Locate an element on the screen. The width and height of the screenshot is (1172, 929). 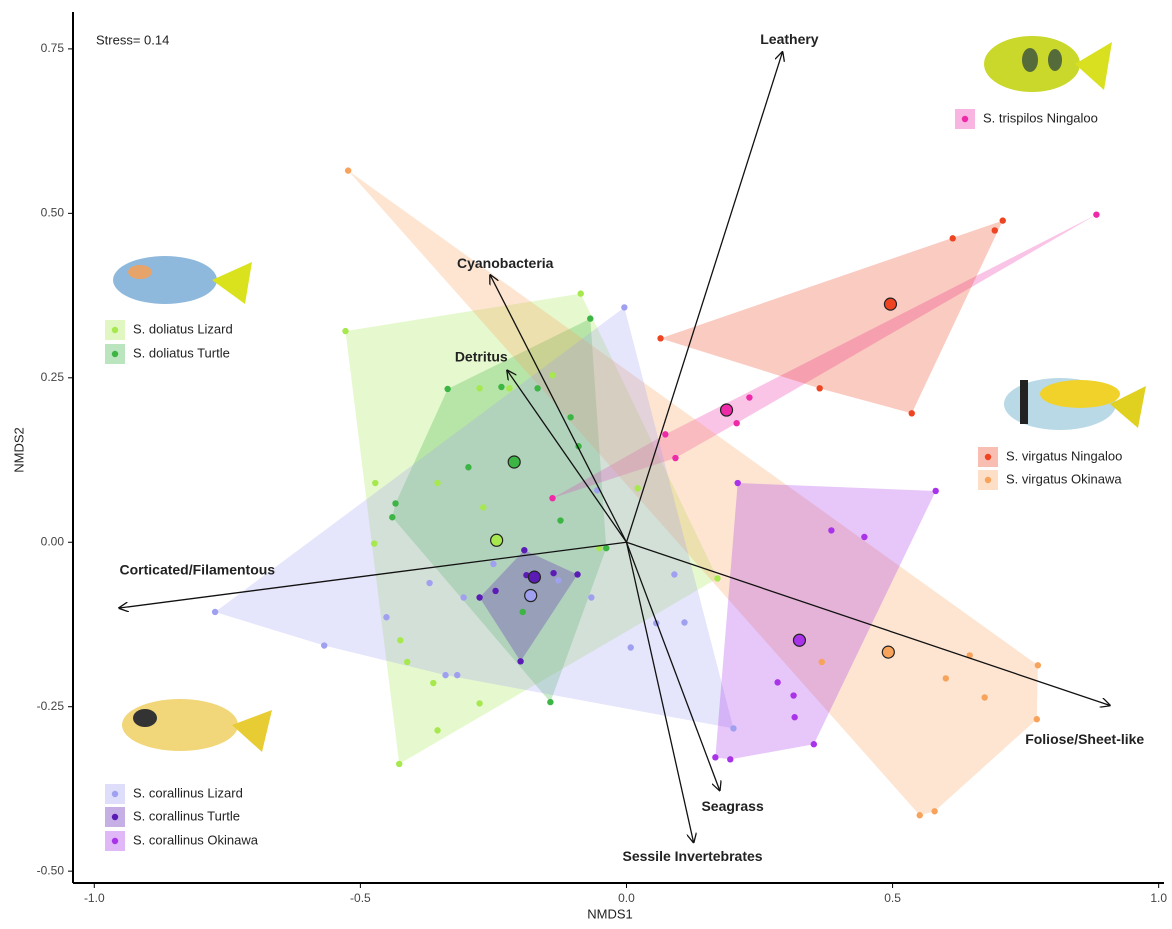
vector-label: Foliose/Sheet-like is located at coordinates (1084, 739).